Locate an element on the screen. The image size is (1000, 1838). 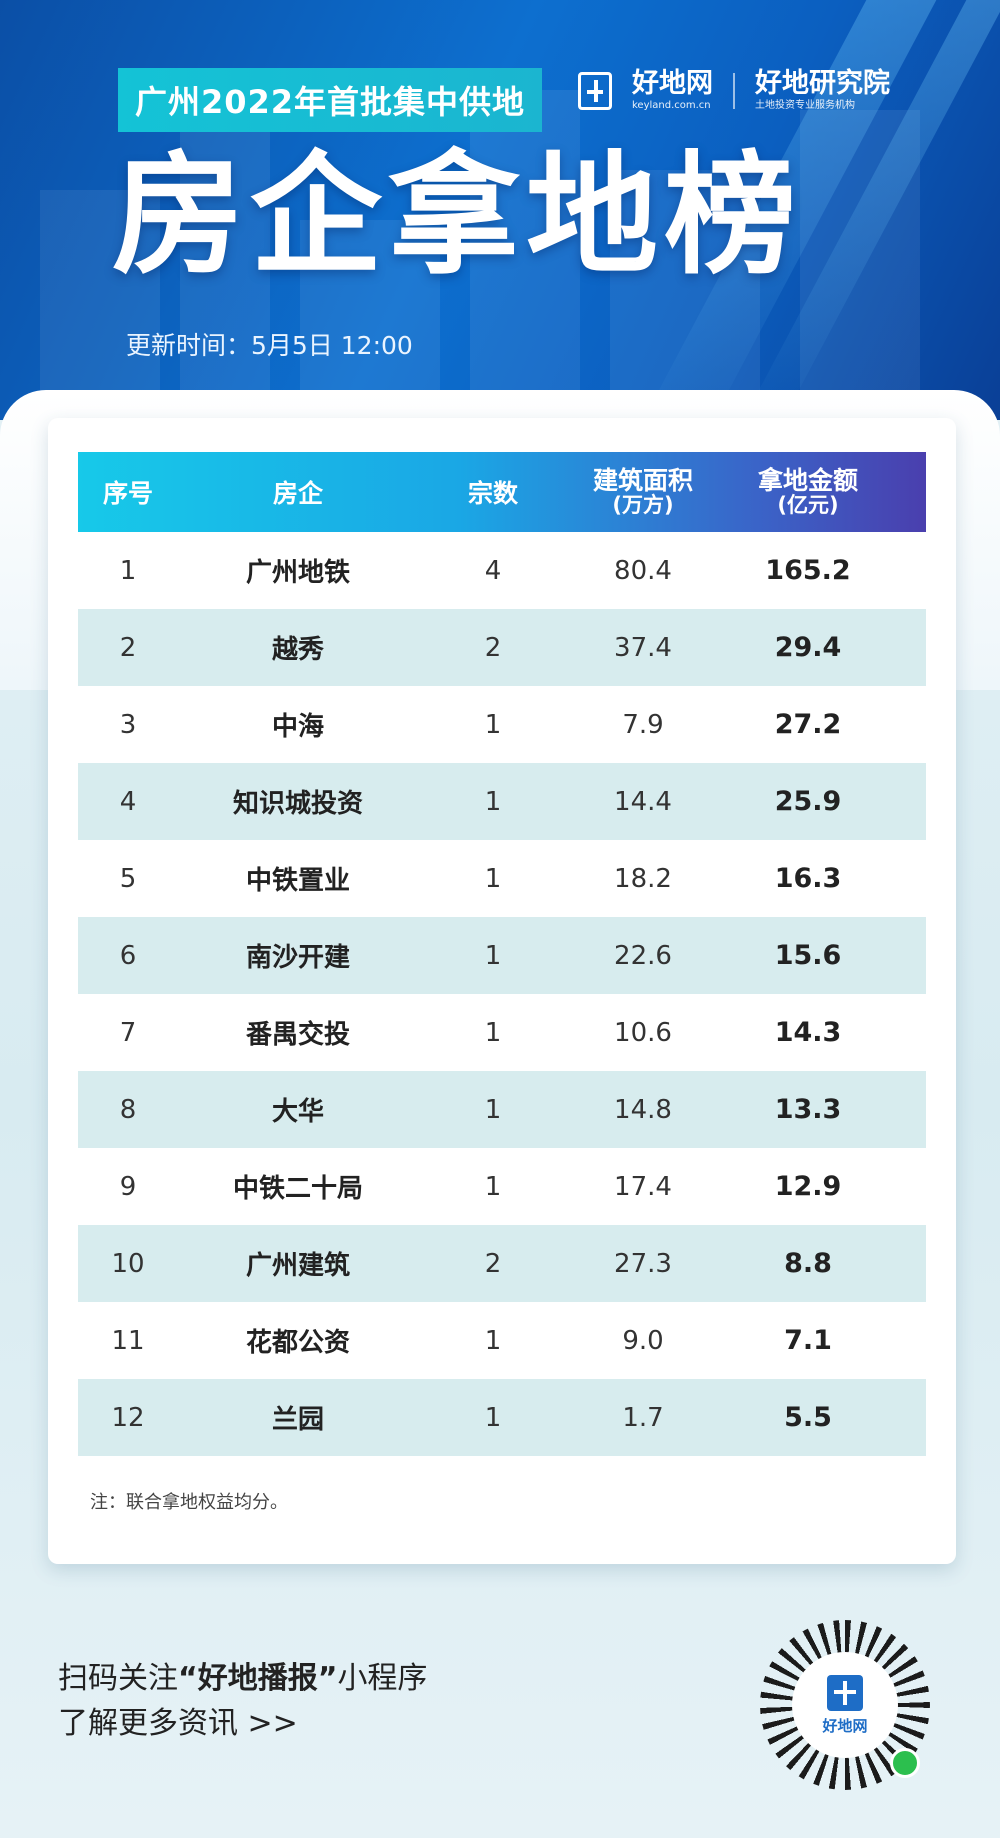
company-cell: 越秀 is located at coordinates (297, 650).